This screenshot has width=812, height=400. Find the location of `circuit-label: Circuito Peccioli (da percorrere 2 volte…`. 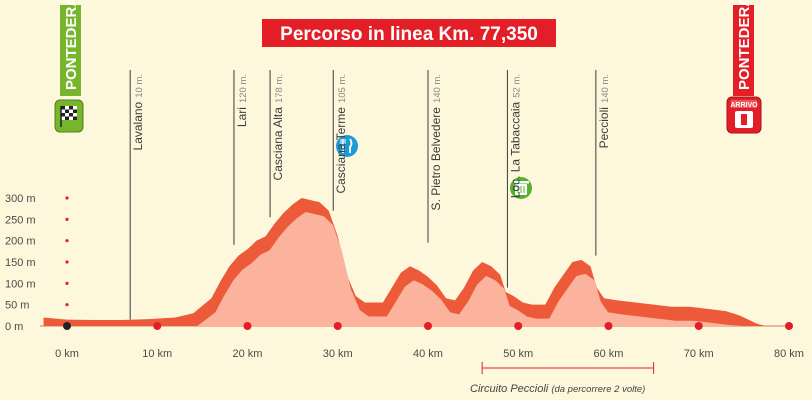

circuit-label: Circuito Peccioli (da percorrere 2 volte… is located at coordinates (557, 389).